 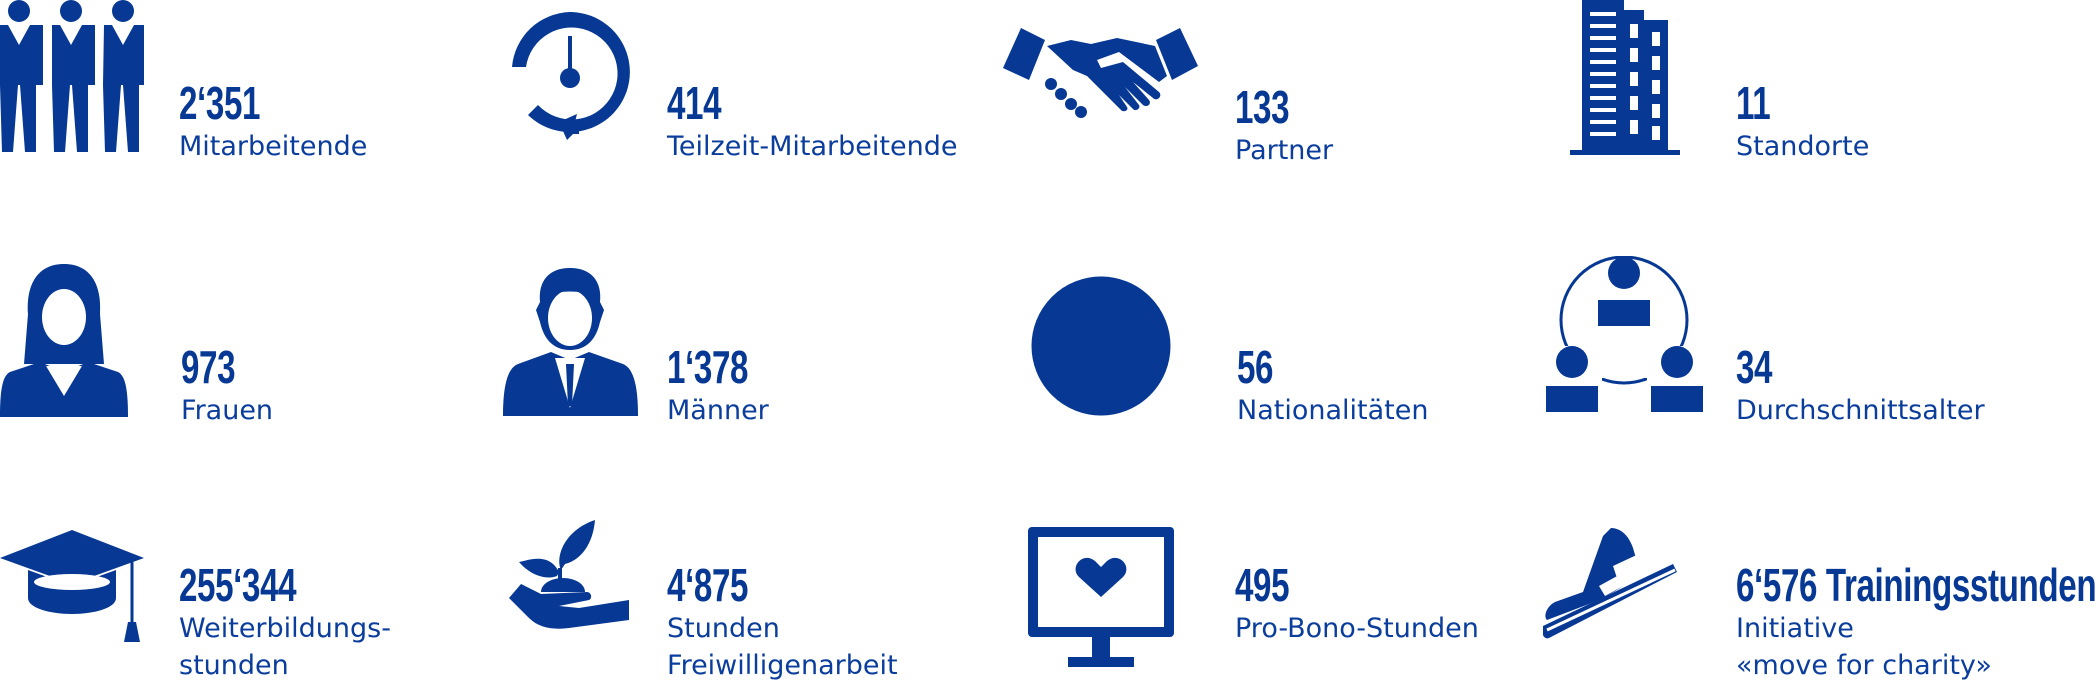 What do you see at coordinates (1284, 150) in the screenshot?
I see `stat-label: Partner` at bounding box center [1284, 150].